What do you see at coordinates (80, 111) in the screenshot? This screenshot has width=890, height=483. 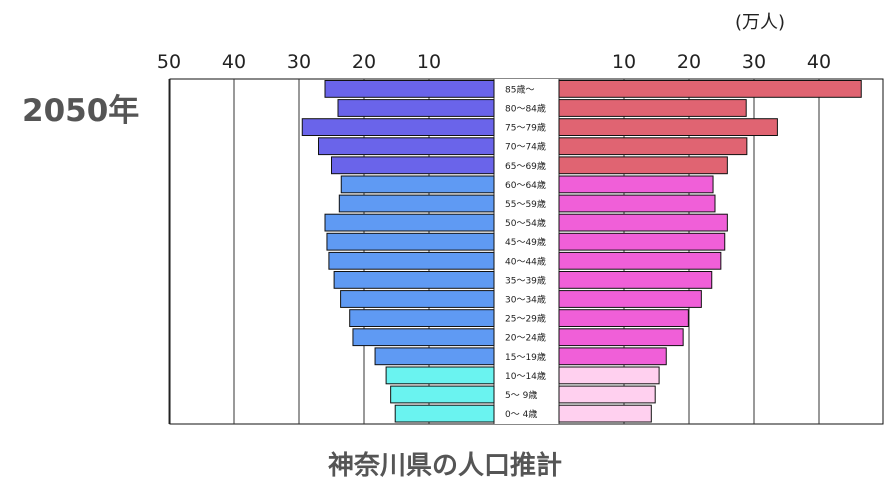 I see `year-label: 2050年` at bounding box center [80, 111].